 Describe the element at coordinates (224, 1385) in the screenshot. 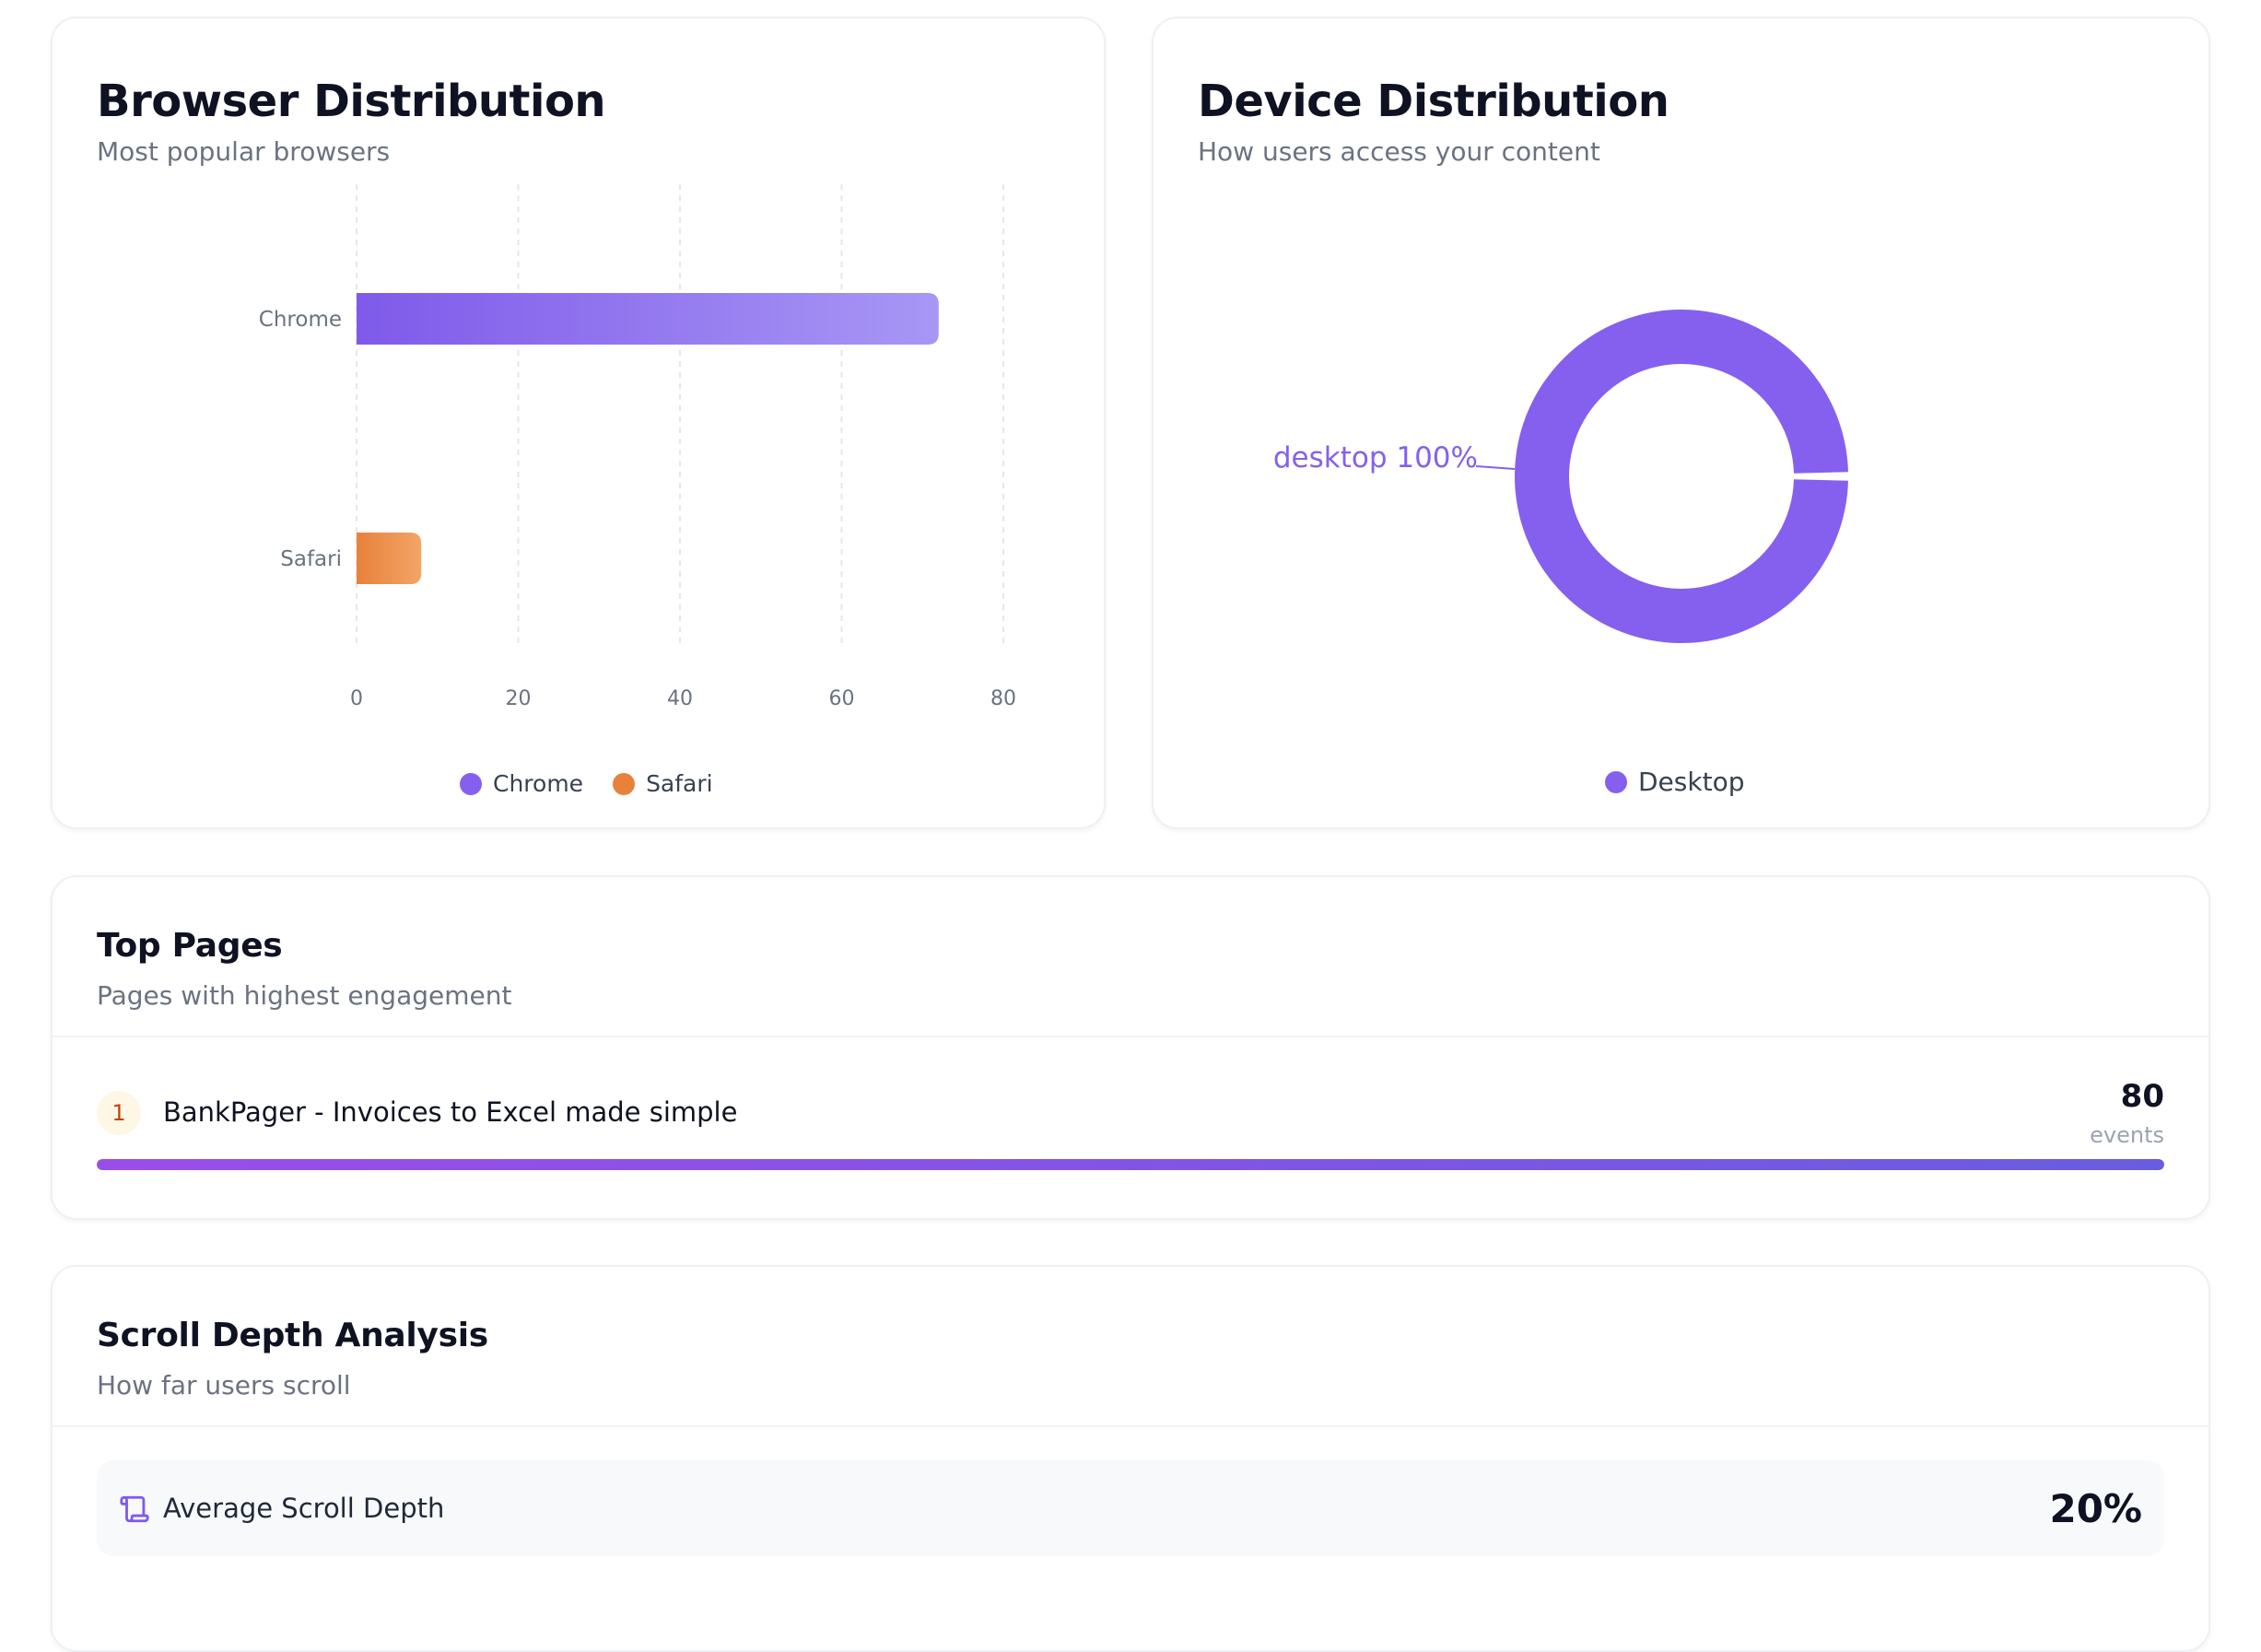

I see `card-subtitle: How far users scroll` at that location.